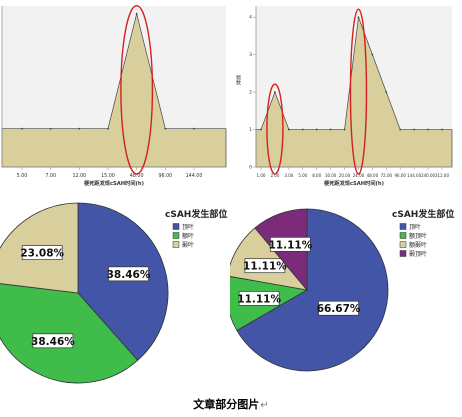  I want to click on figure-caption: 文章部分图片↵, so click(231, 404).